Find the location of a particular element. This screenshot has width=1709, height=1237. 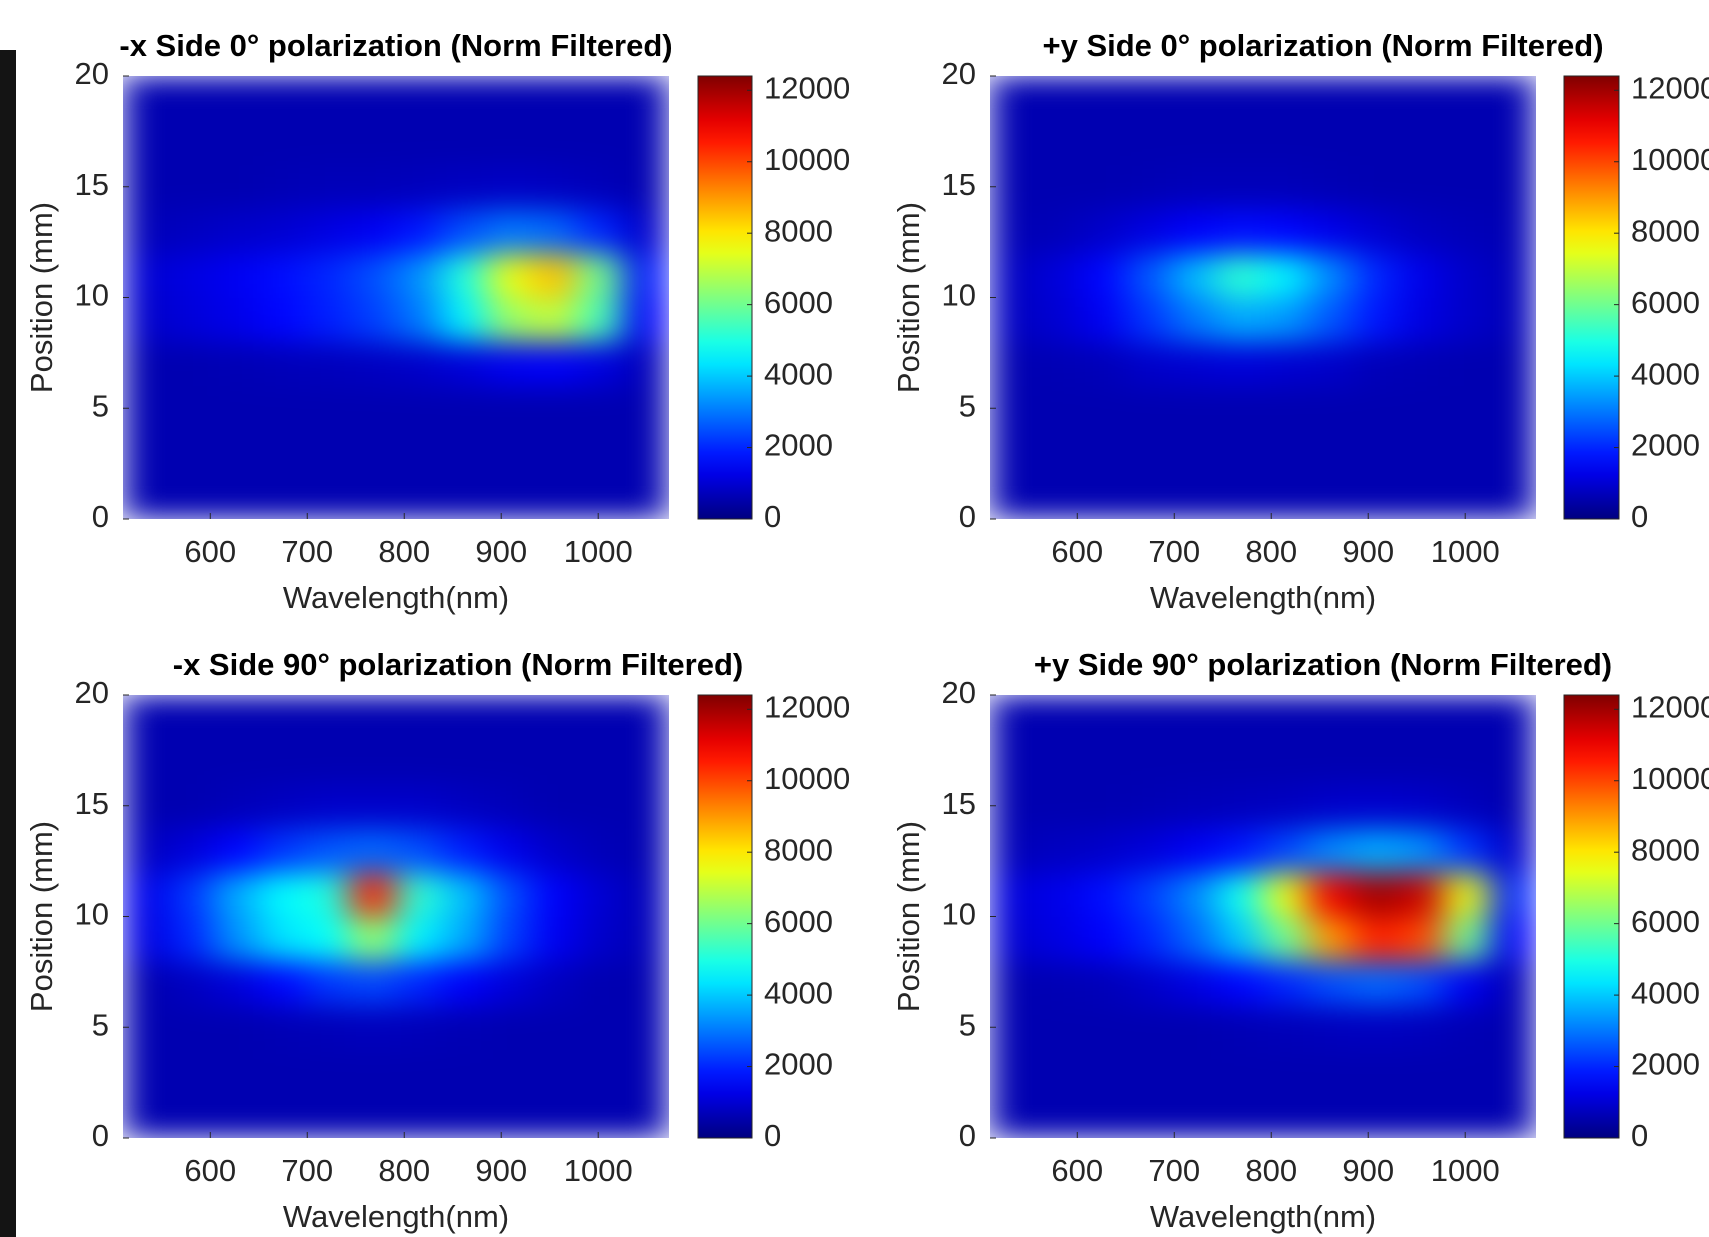

x-axis-label: Wavelength(nm) is located at coordinates (396, 597).